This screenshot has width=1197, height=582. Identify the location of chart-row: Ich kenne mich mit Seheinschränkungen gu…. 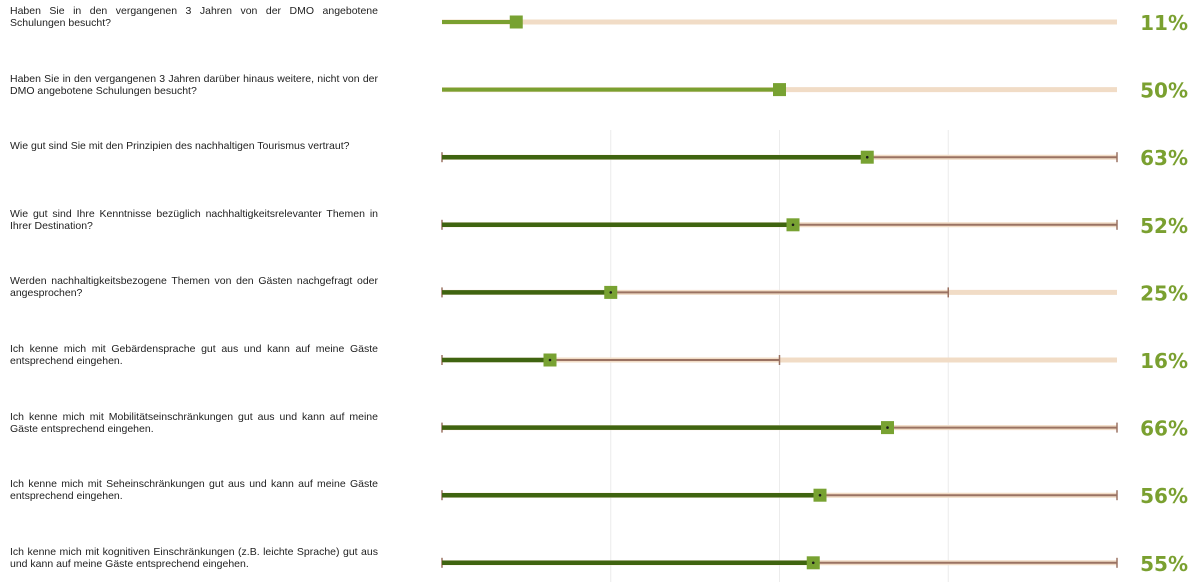
(599, 493).